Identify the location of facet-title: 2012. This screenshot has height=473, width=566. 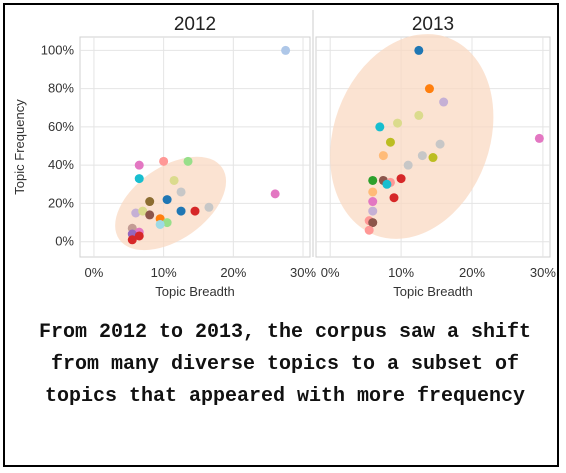
(195, 24).